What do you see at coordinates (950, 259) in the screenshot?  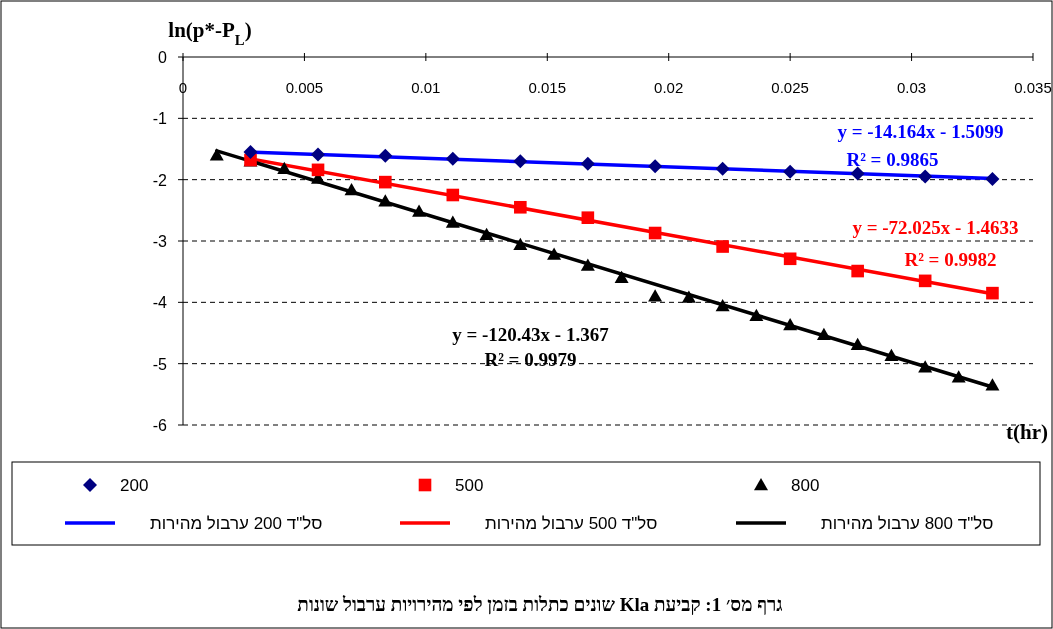 I see `annotation: R² = 0.9982` at bounding box center [950, 259].